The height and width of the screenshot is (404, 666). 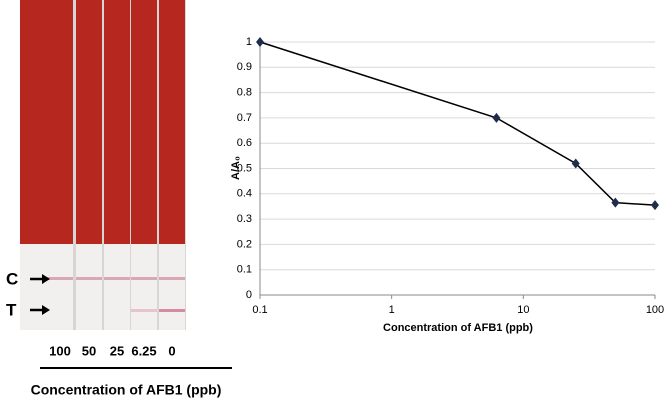 What do you see at coordinates (46, 279) in the screenshot?
I see `c-arrow-head` at bounding box center [46, 279].